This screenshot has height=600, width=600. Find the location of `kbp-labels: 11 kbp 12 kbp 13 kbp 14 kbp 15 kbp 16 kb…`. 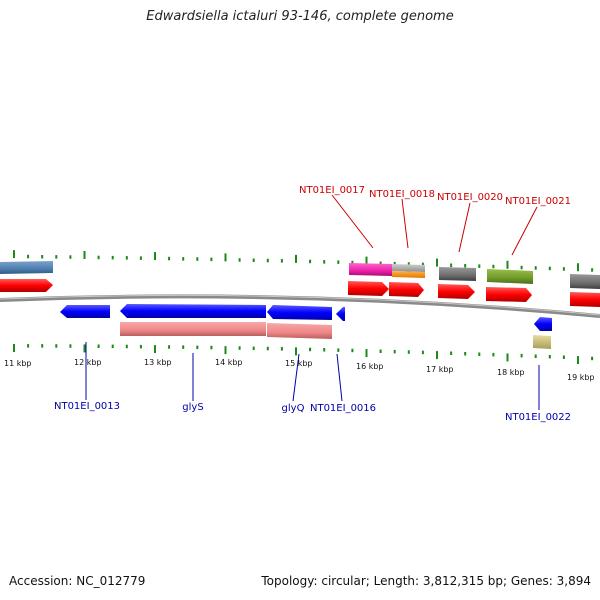

kbp-labels: 11 kbp 12 kbp 13 kbp 14 kbp 15 kbp 16 kb… is located at coordinates (299, 370).